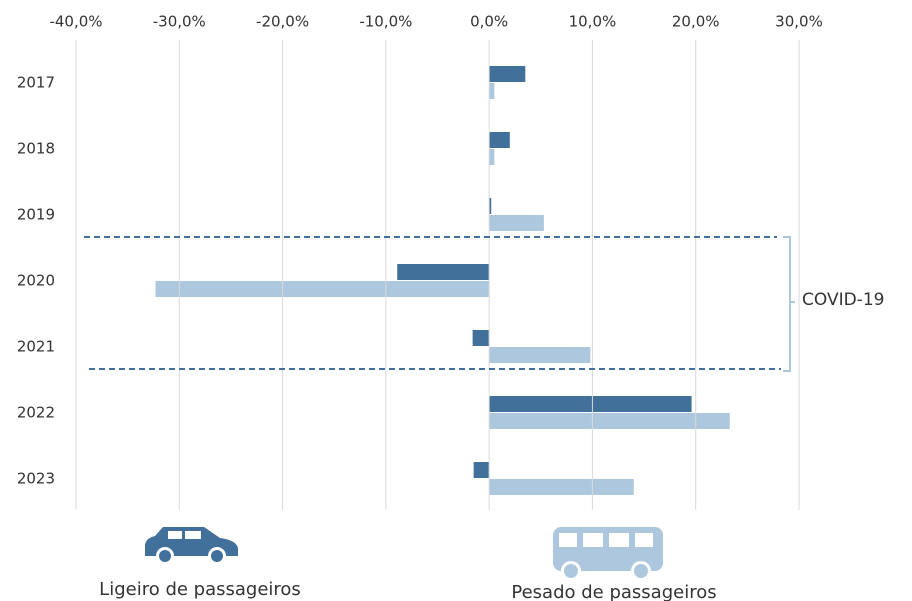 This screenshot has width=912, height=601. I want to click on x-tick-label: -40,0%, so click(75, 22).